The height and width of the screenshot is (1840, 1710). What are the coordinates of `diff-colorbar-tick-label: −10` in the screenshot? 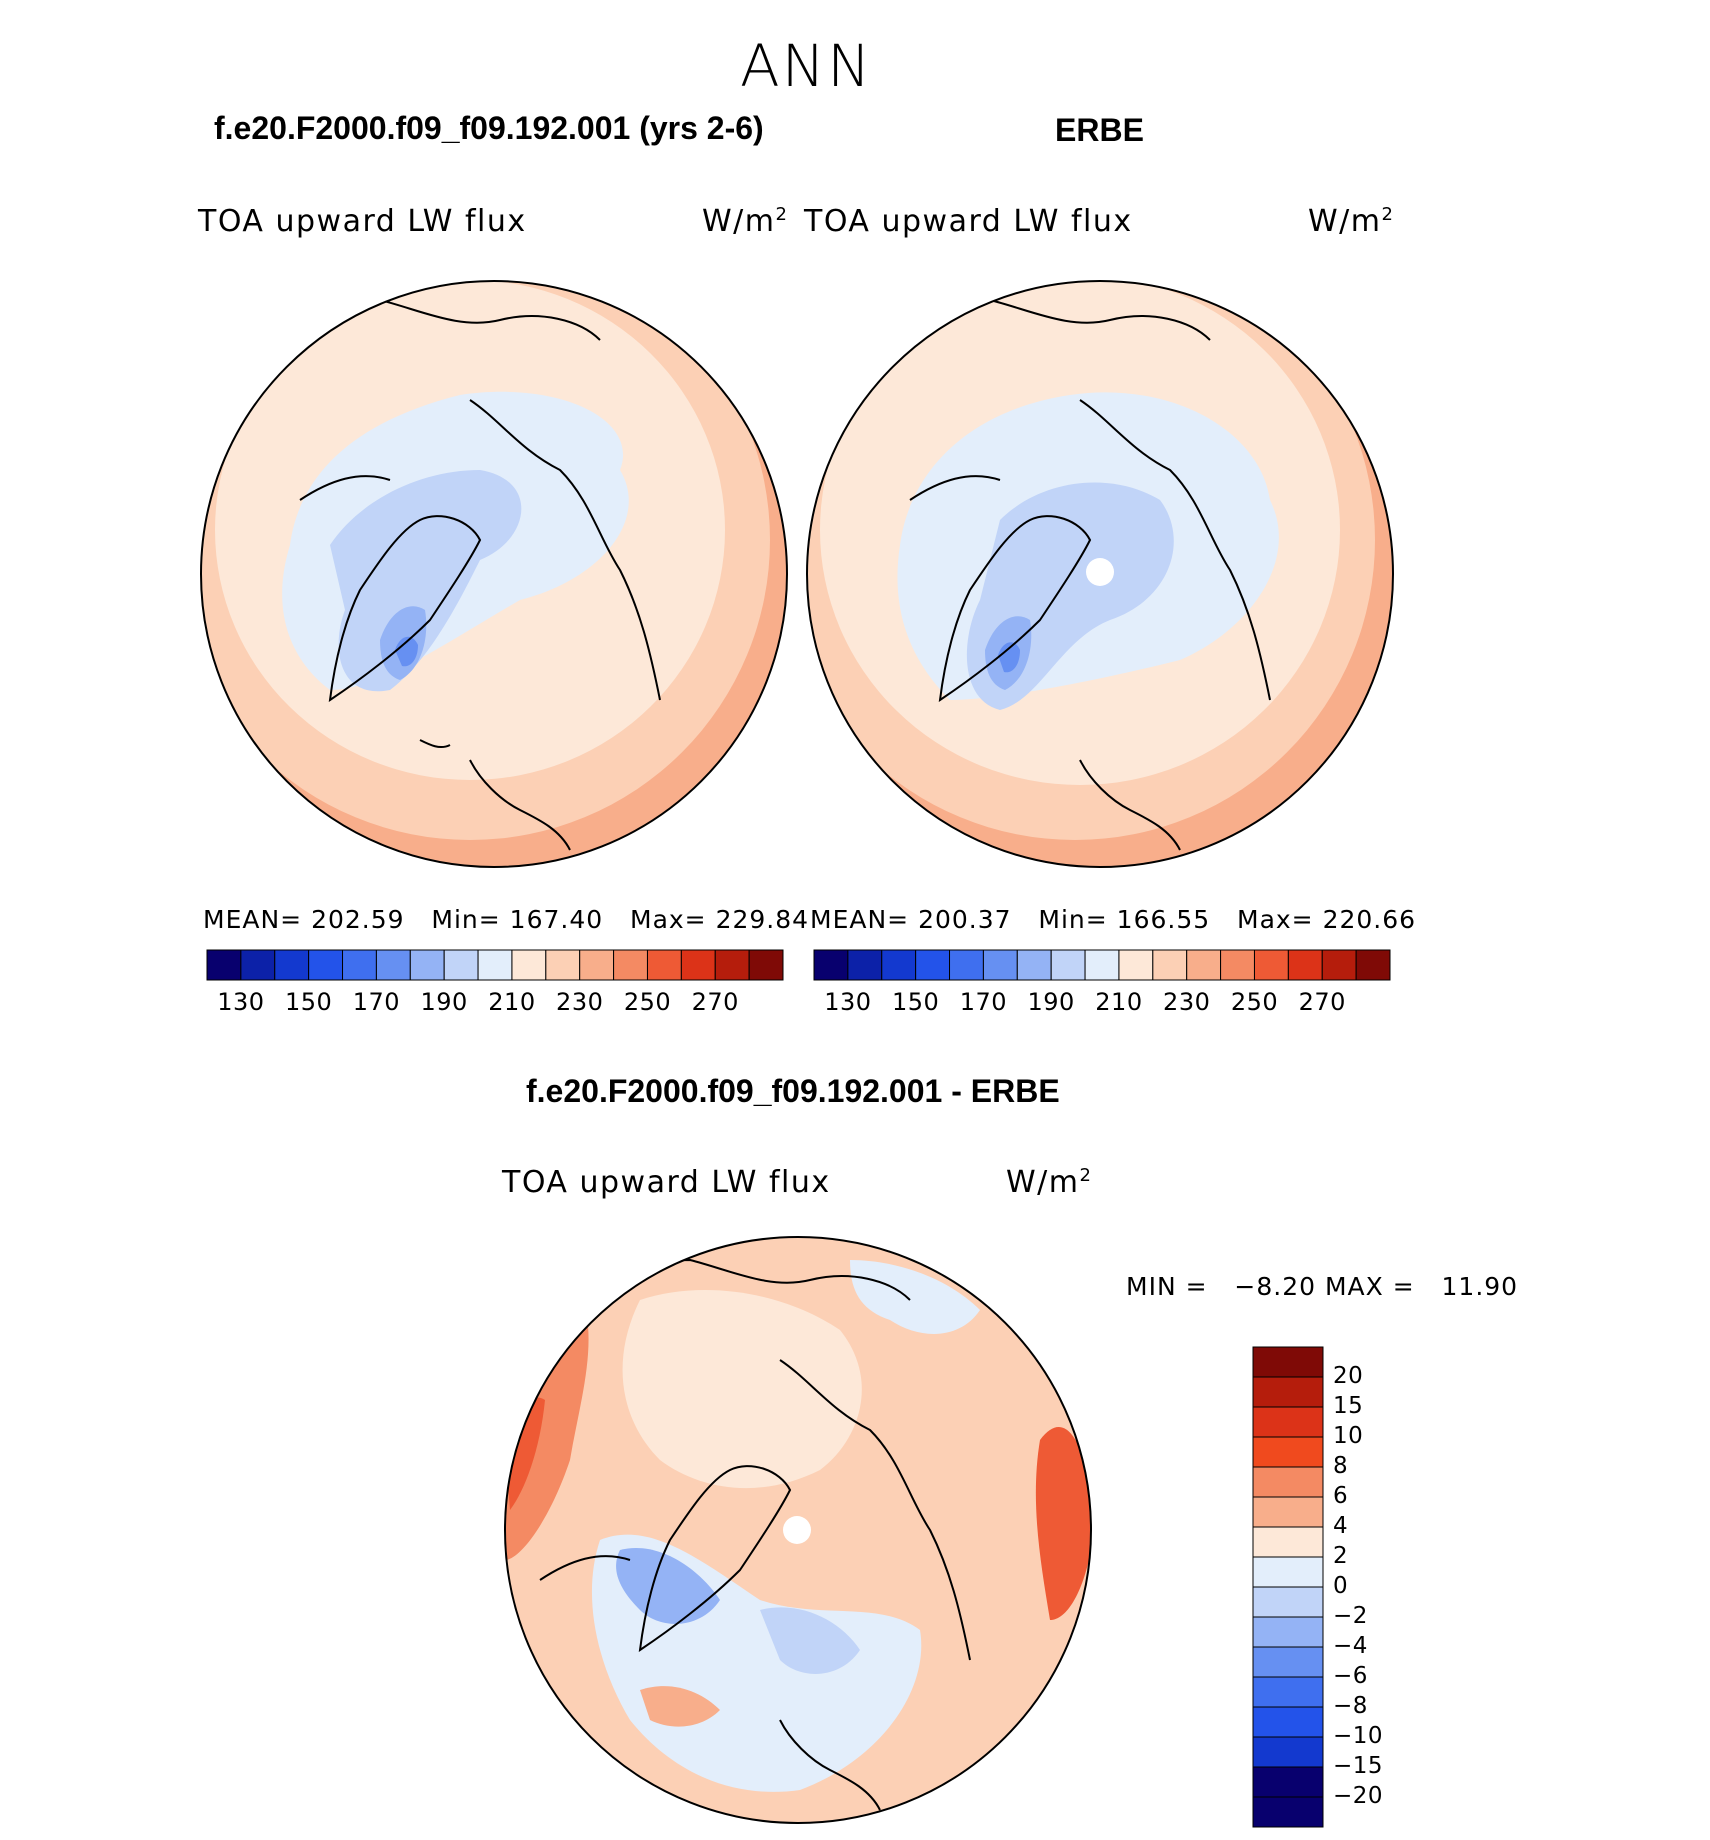 It's located at (1358, 1736).